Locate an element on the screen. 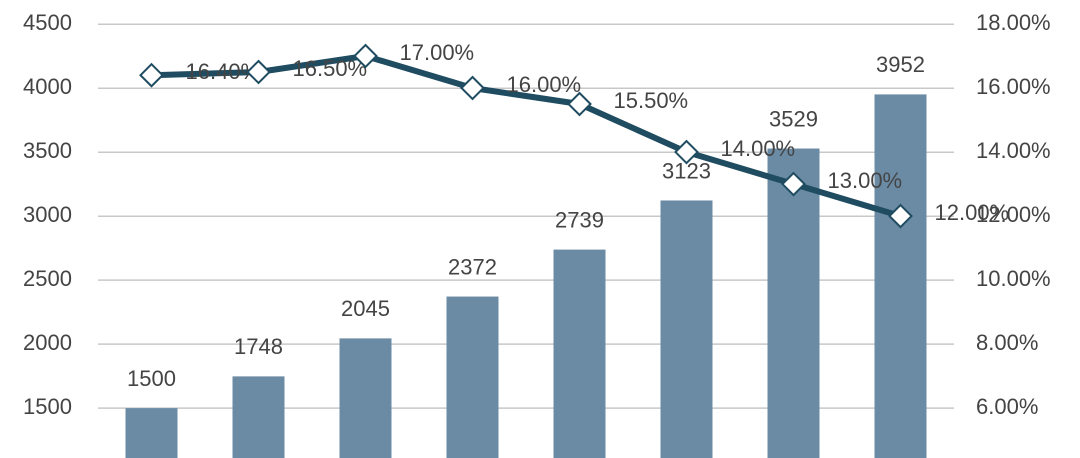  bar-value-label: 1500 is located at coordinates (151, 378).